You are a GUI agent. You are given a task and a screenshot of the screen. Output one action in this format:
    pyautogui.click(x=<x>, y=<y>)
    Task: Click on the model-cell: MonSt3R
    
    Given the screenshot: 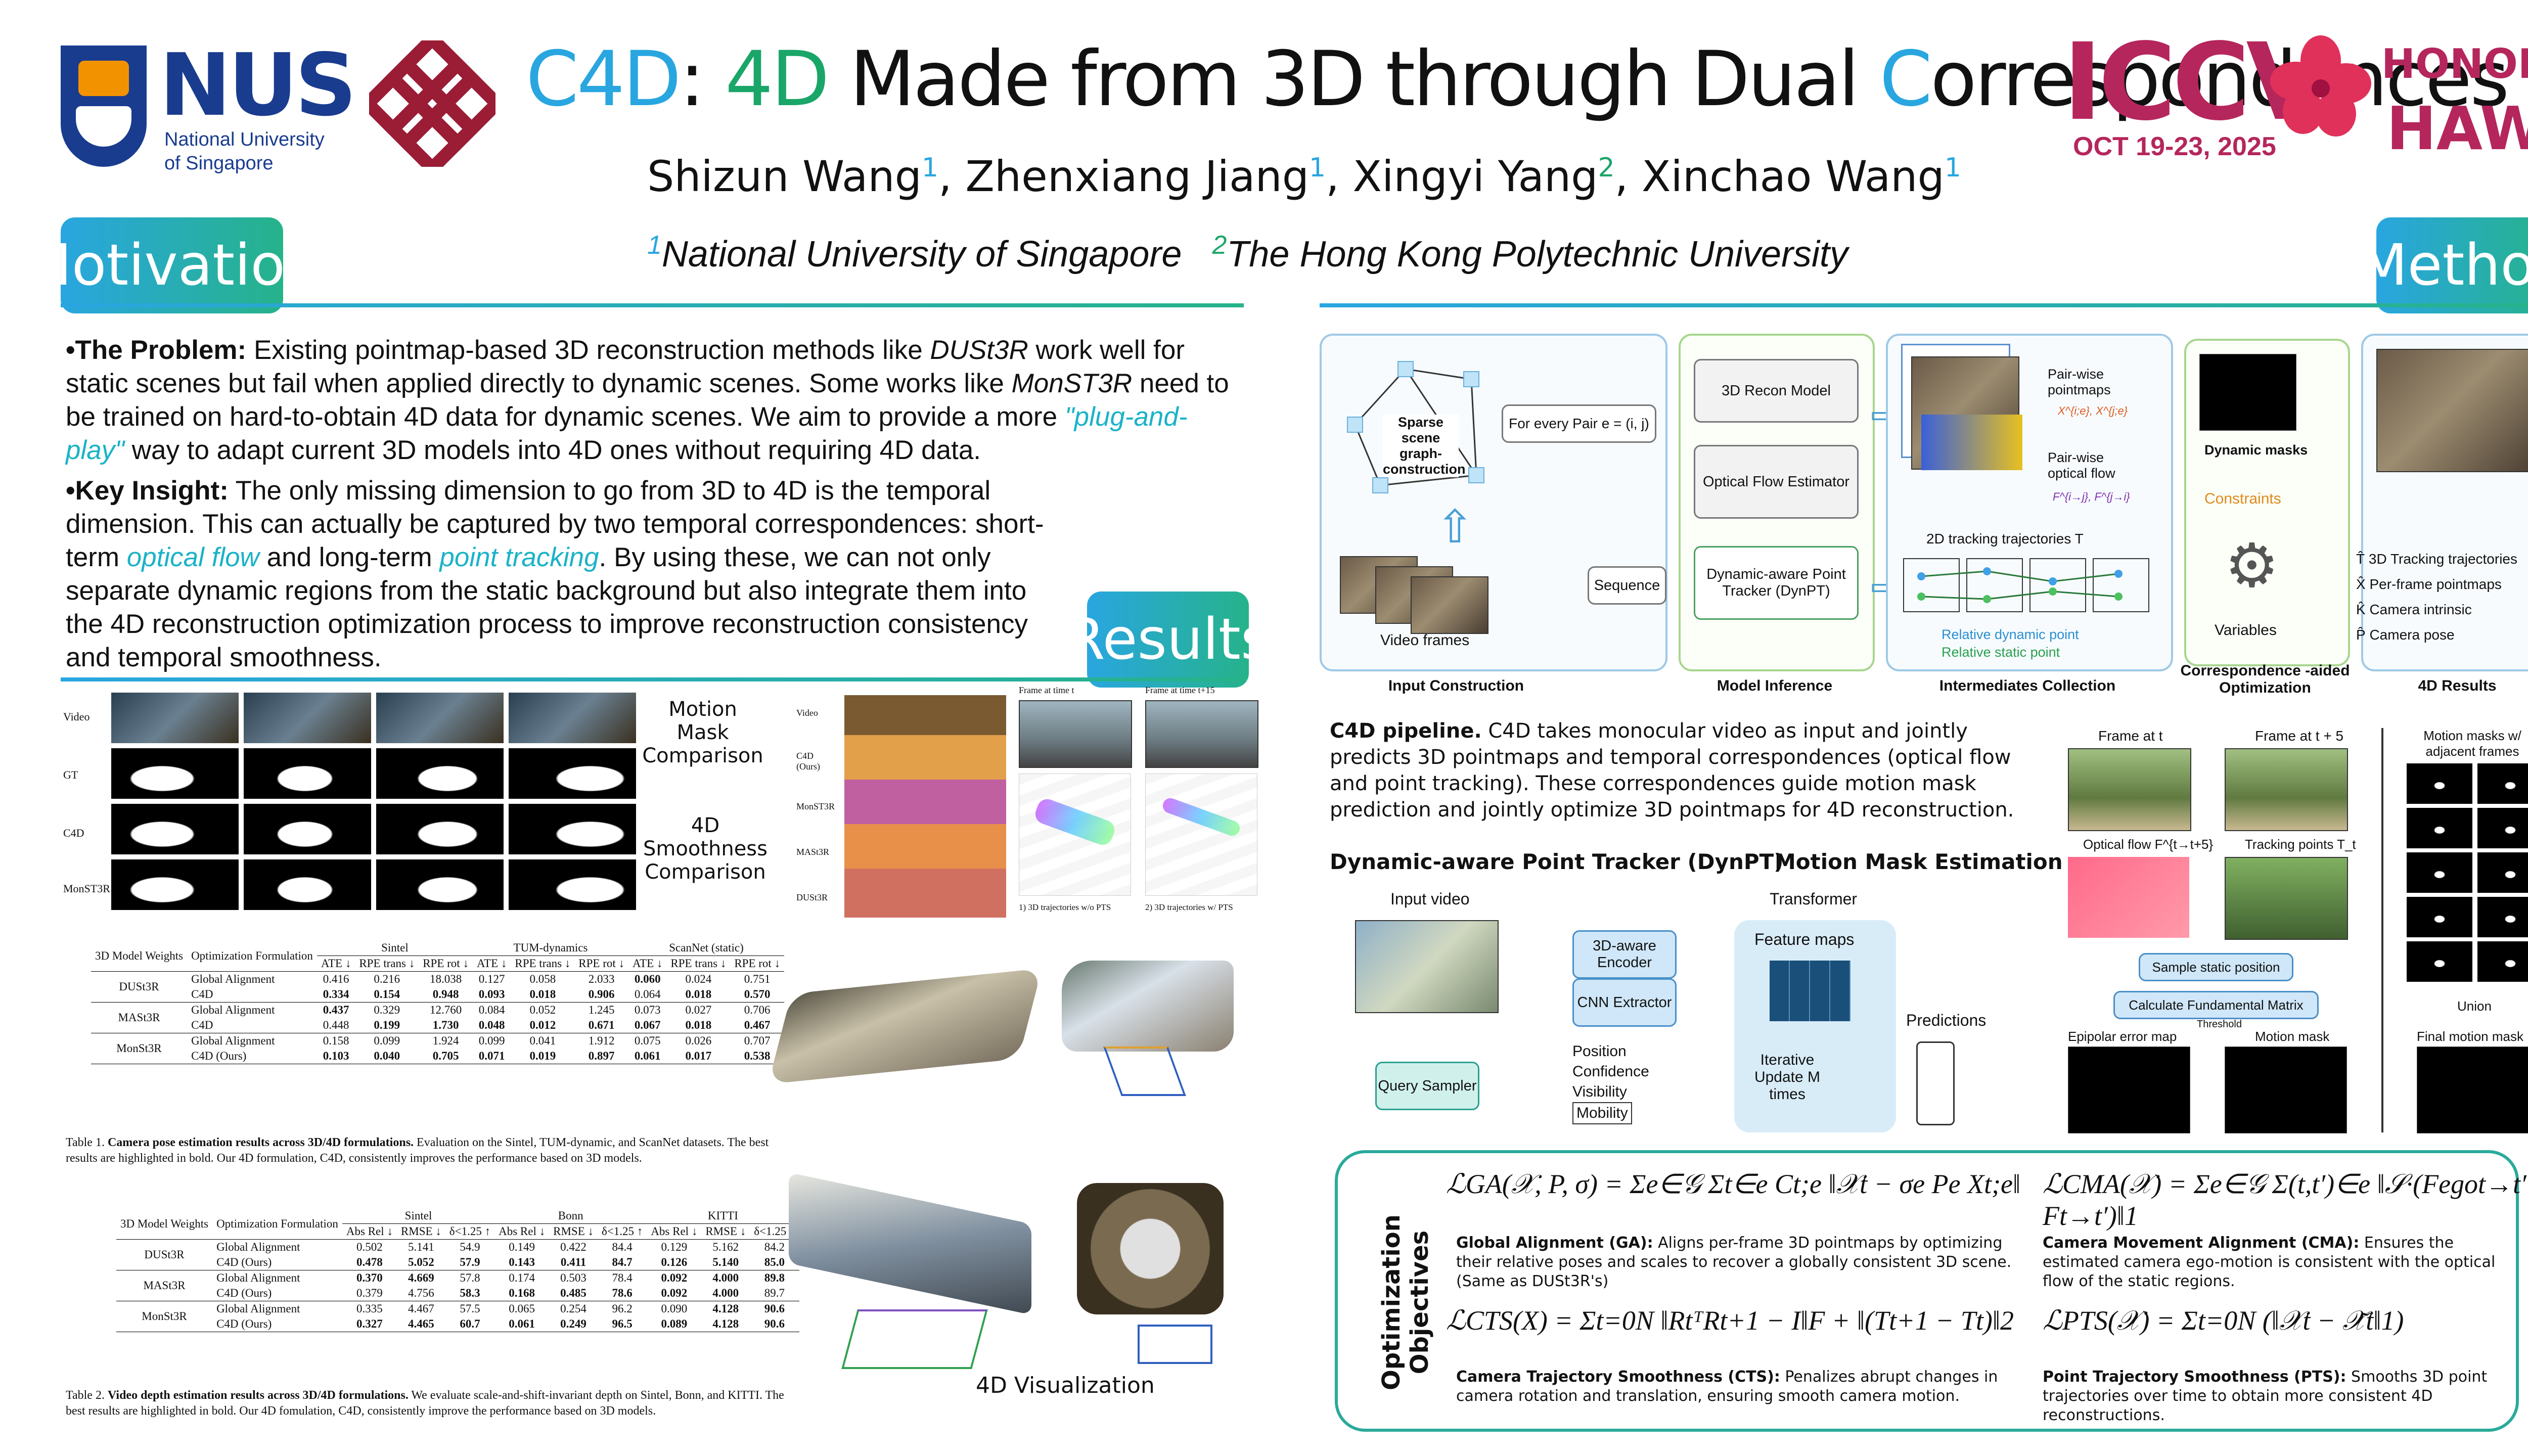 What is the action you would take?
    pyautogui.click(x=165, y=1316)
    